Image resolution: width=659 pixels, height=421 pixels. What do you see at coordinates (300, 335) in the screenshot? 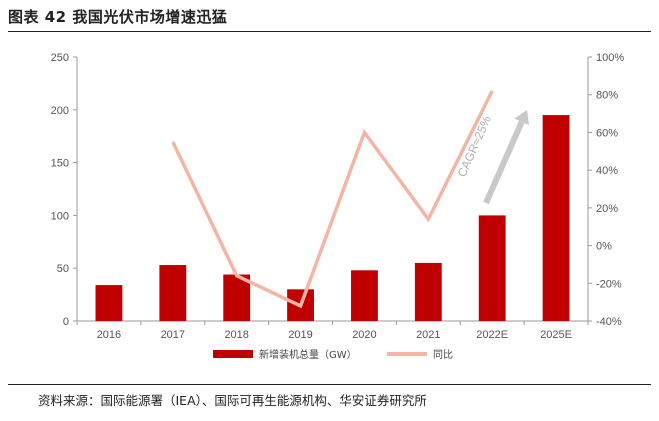
I see `x-tick-label: 2019` at bounding box center [300, 335].